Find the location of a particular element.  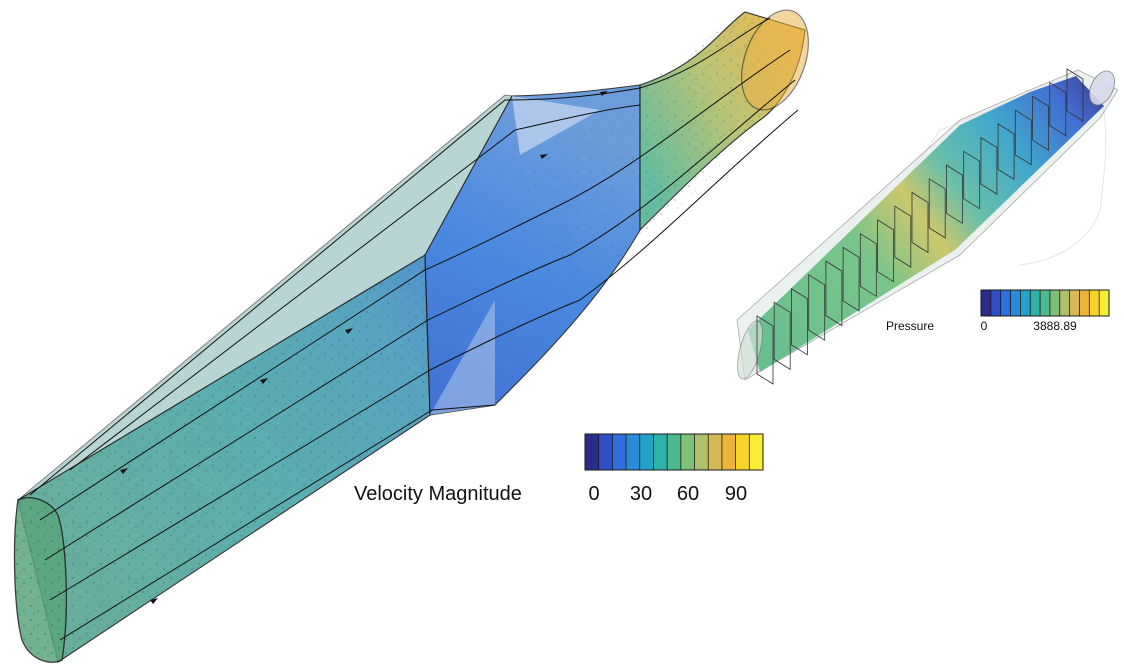

velocity-legend-title: Velocity Magnitude is located at coordinates (438, 494).